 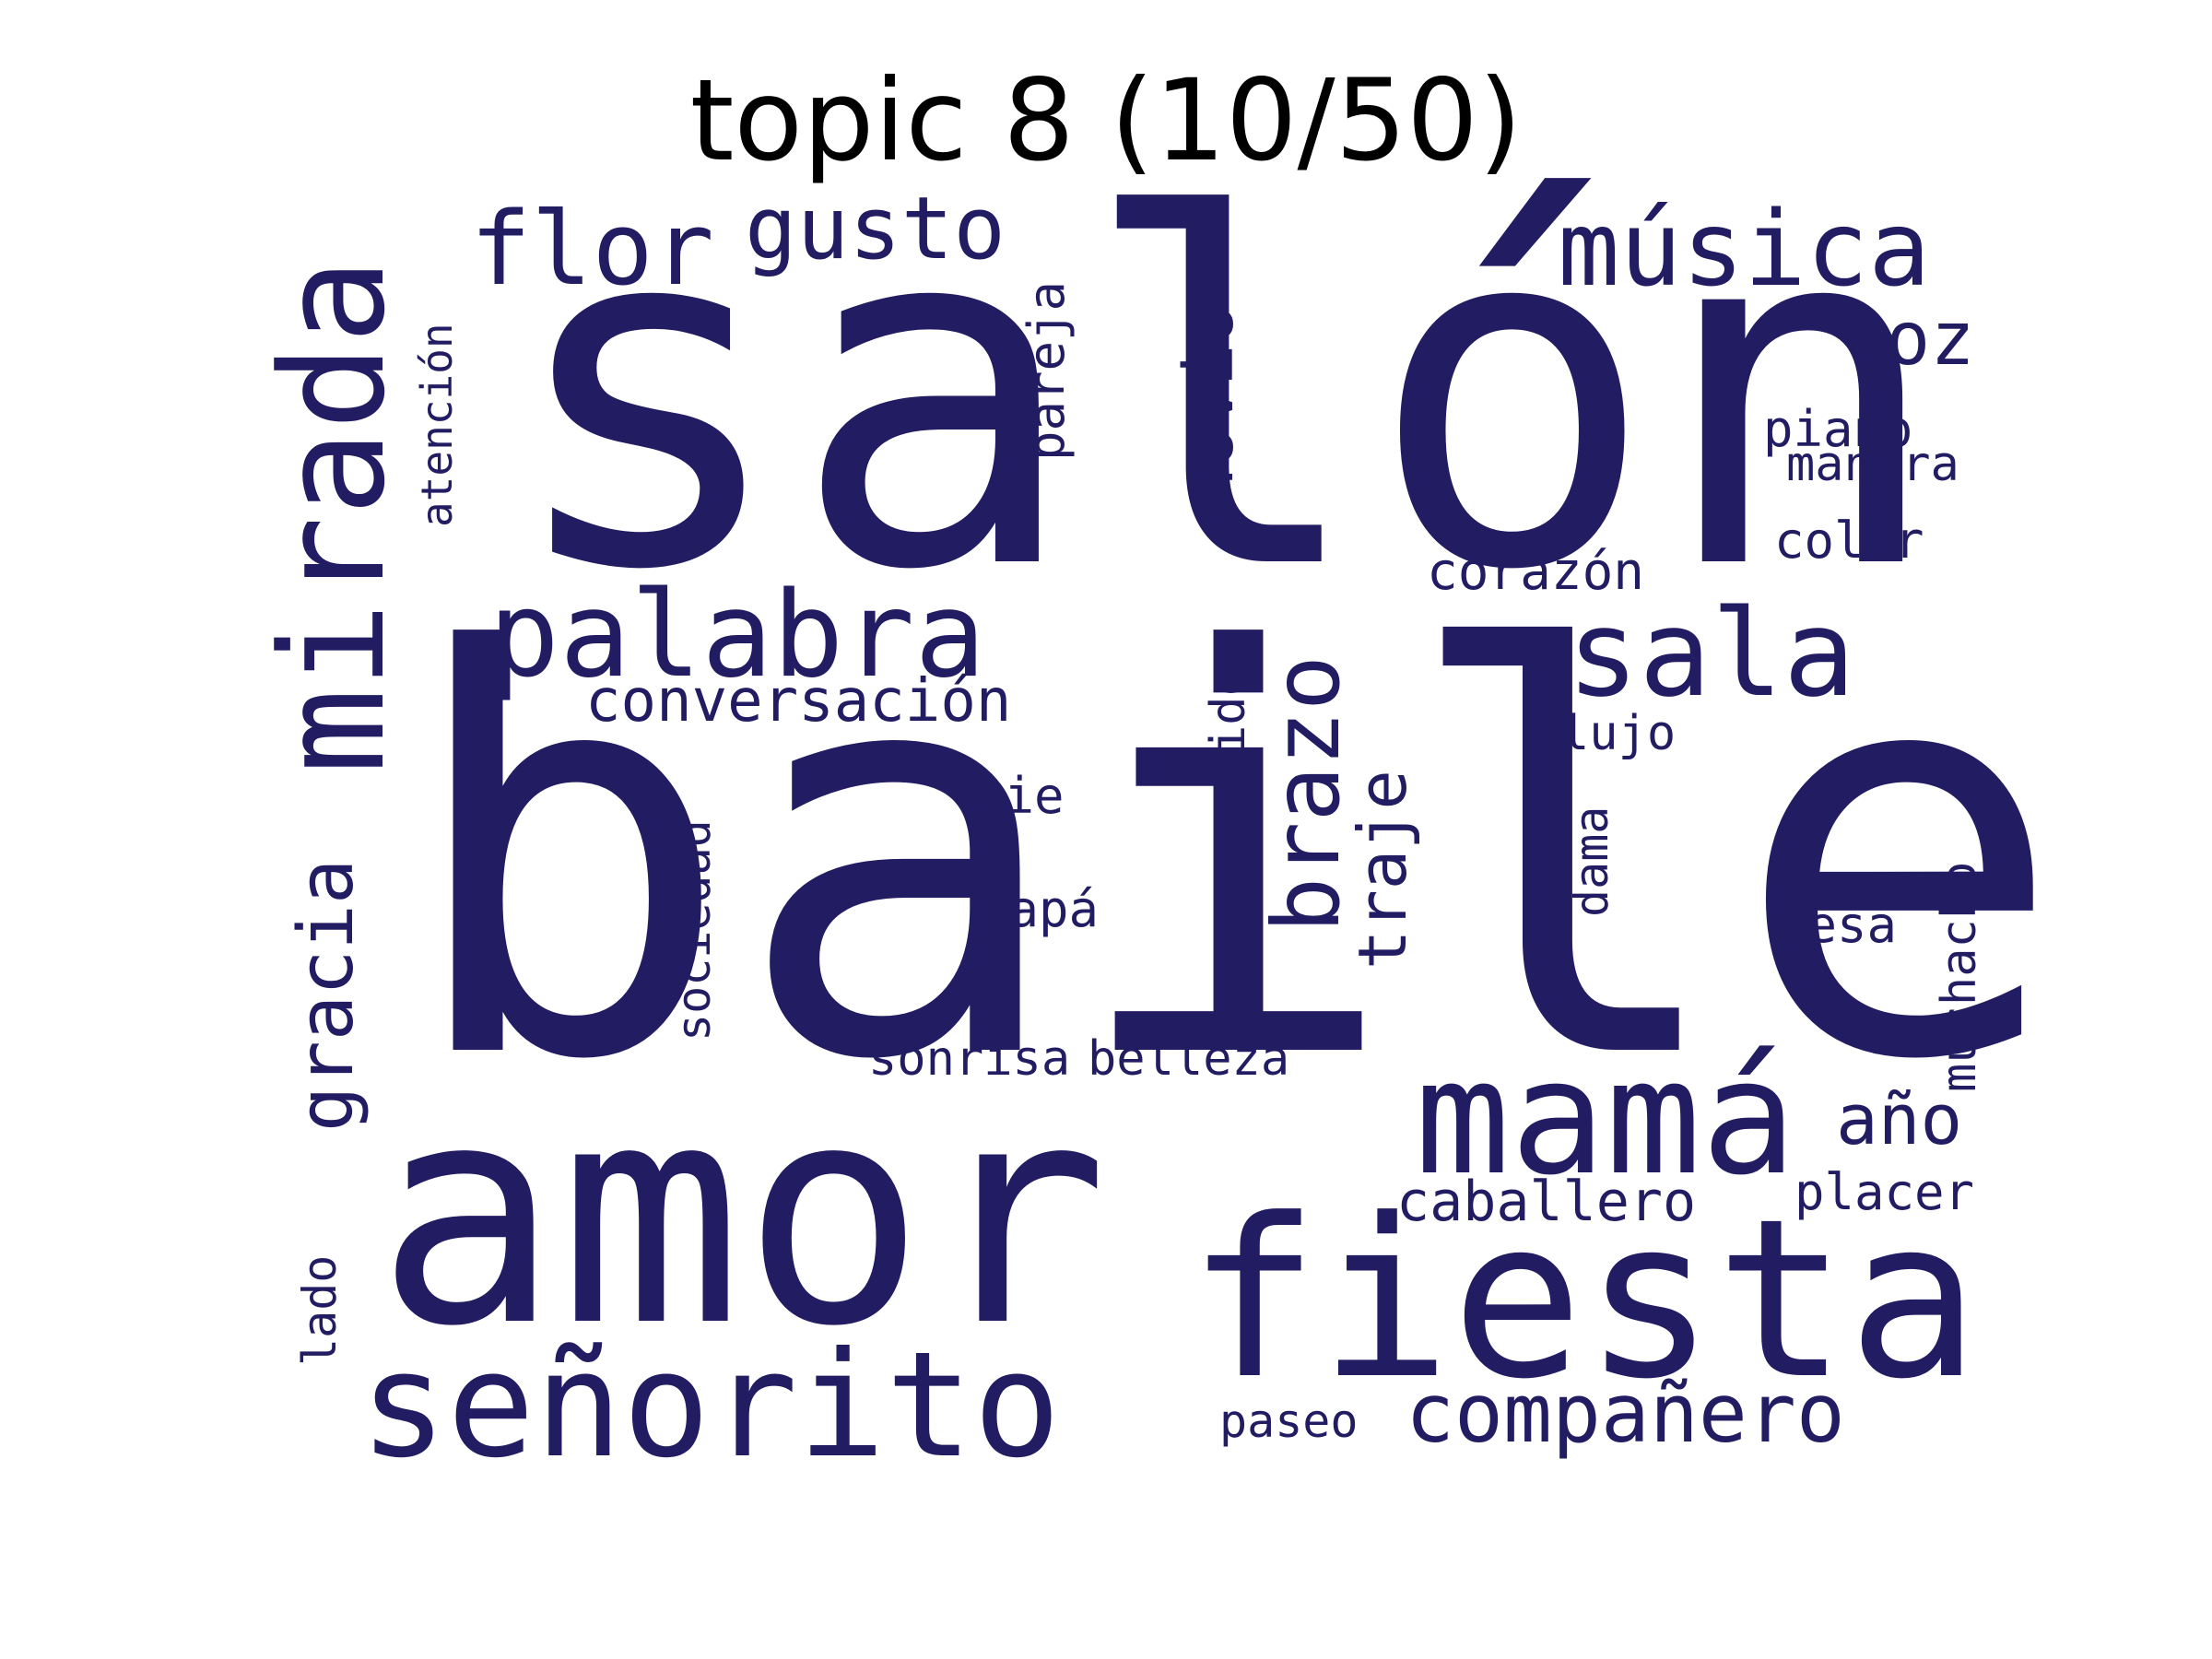 I want to click on cloud-word: sala, so click(x=1711, y=653).